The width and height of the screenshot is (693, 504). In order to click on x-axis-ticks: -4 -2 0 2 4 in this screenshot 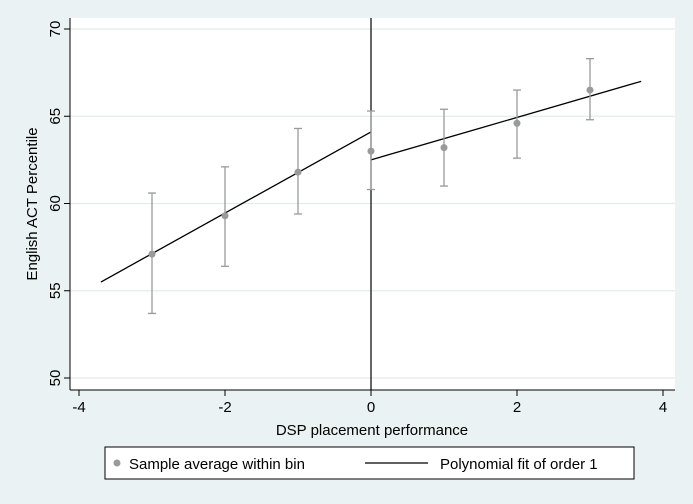, I will do `click(369, 403)`.